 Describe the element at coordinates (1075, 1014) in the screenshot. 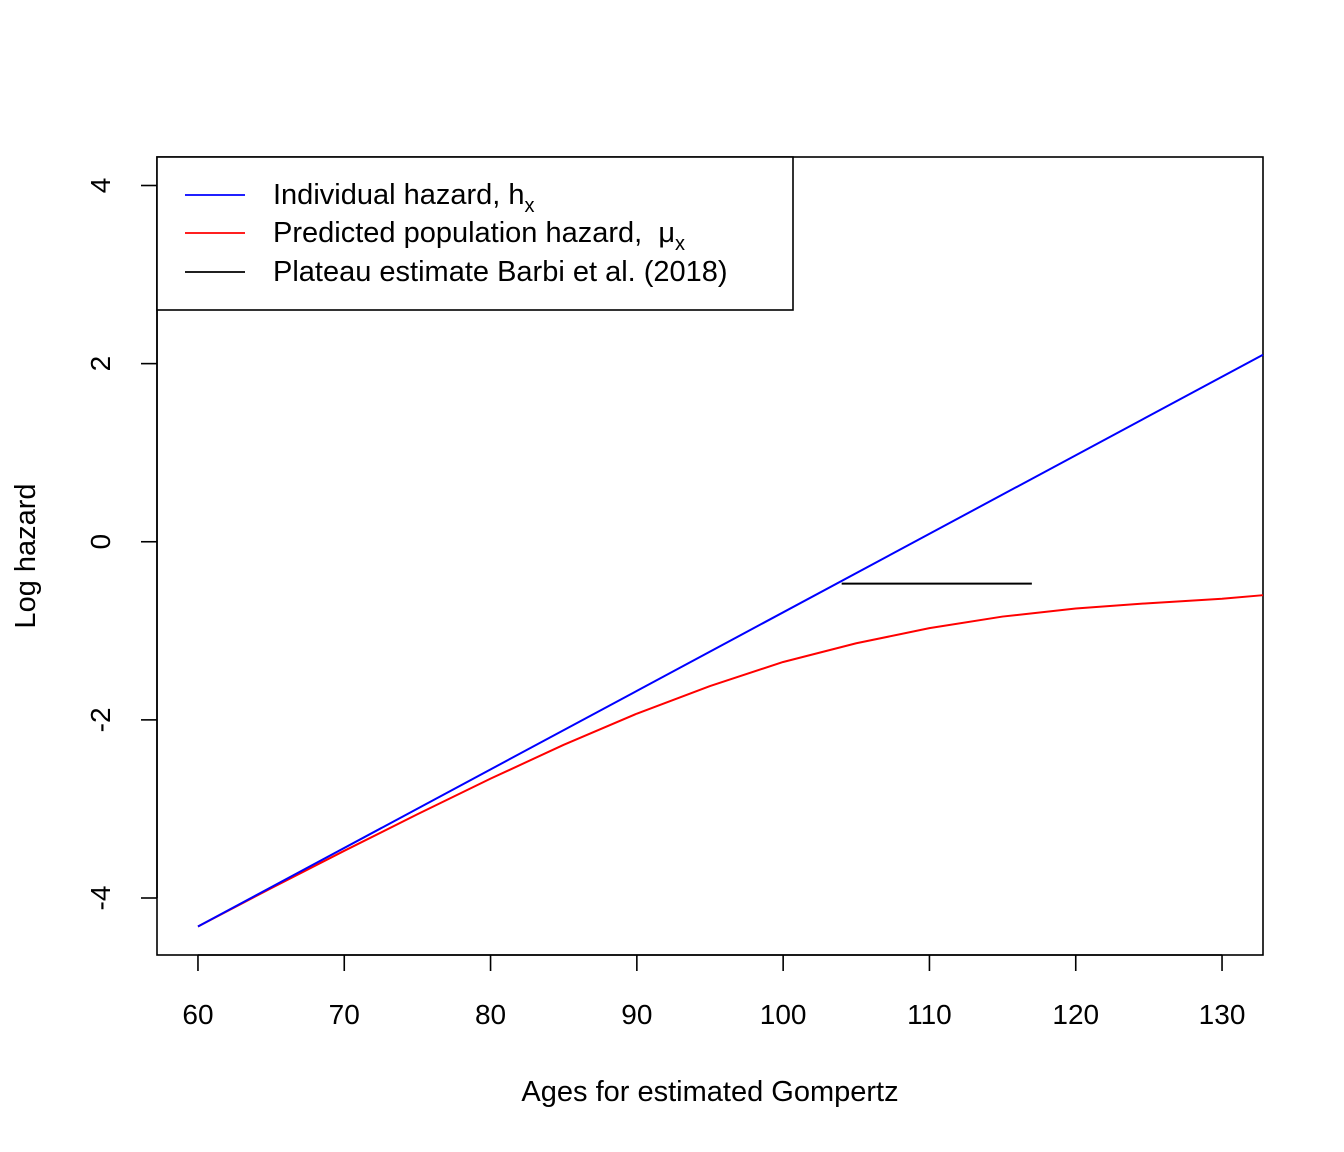

I see `x-tick-label-120: 120` at that location.